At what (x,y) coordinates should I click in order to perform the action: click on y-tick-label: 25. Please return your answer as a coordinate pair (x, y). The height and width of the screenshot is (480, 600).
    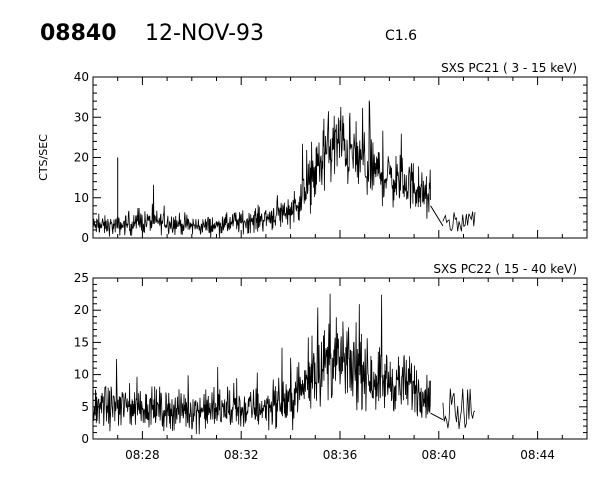
    Looking at the image, I should click on (81, 278).